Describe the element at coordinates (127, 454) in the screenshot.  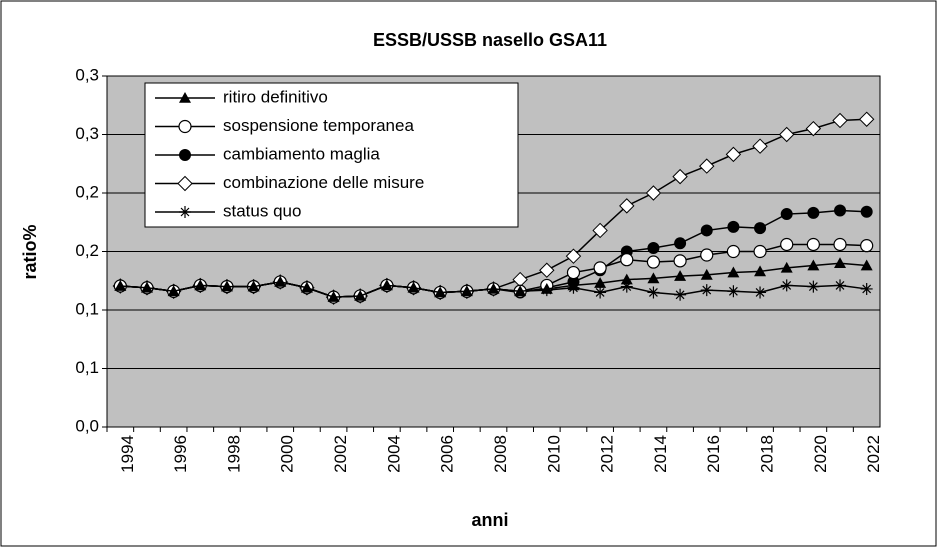
I see `x-tick-label: 1994` at that location.